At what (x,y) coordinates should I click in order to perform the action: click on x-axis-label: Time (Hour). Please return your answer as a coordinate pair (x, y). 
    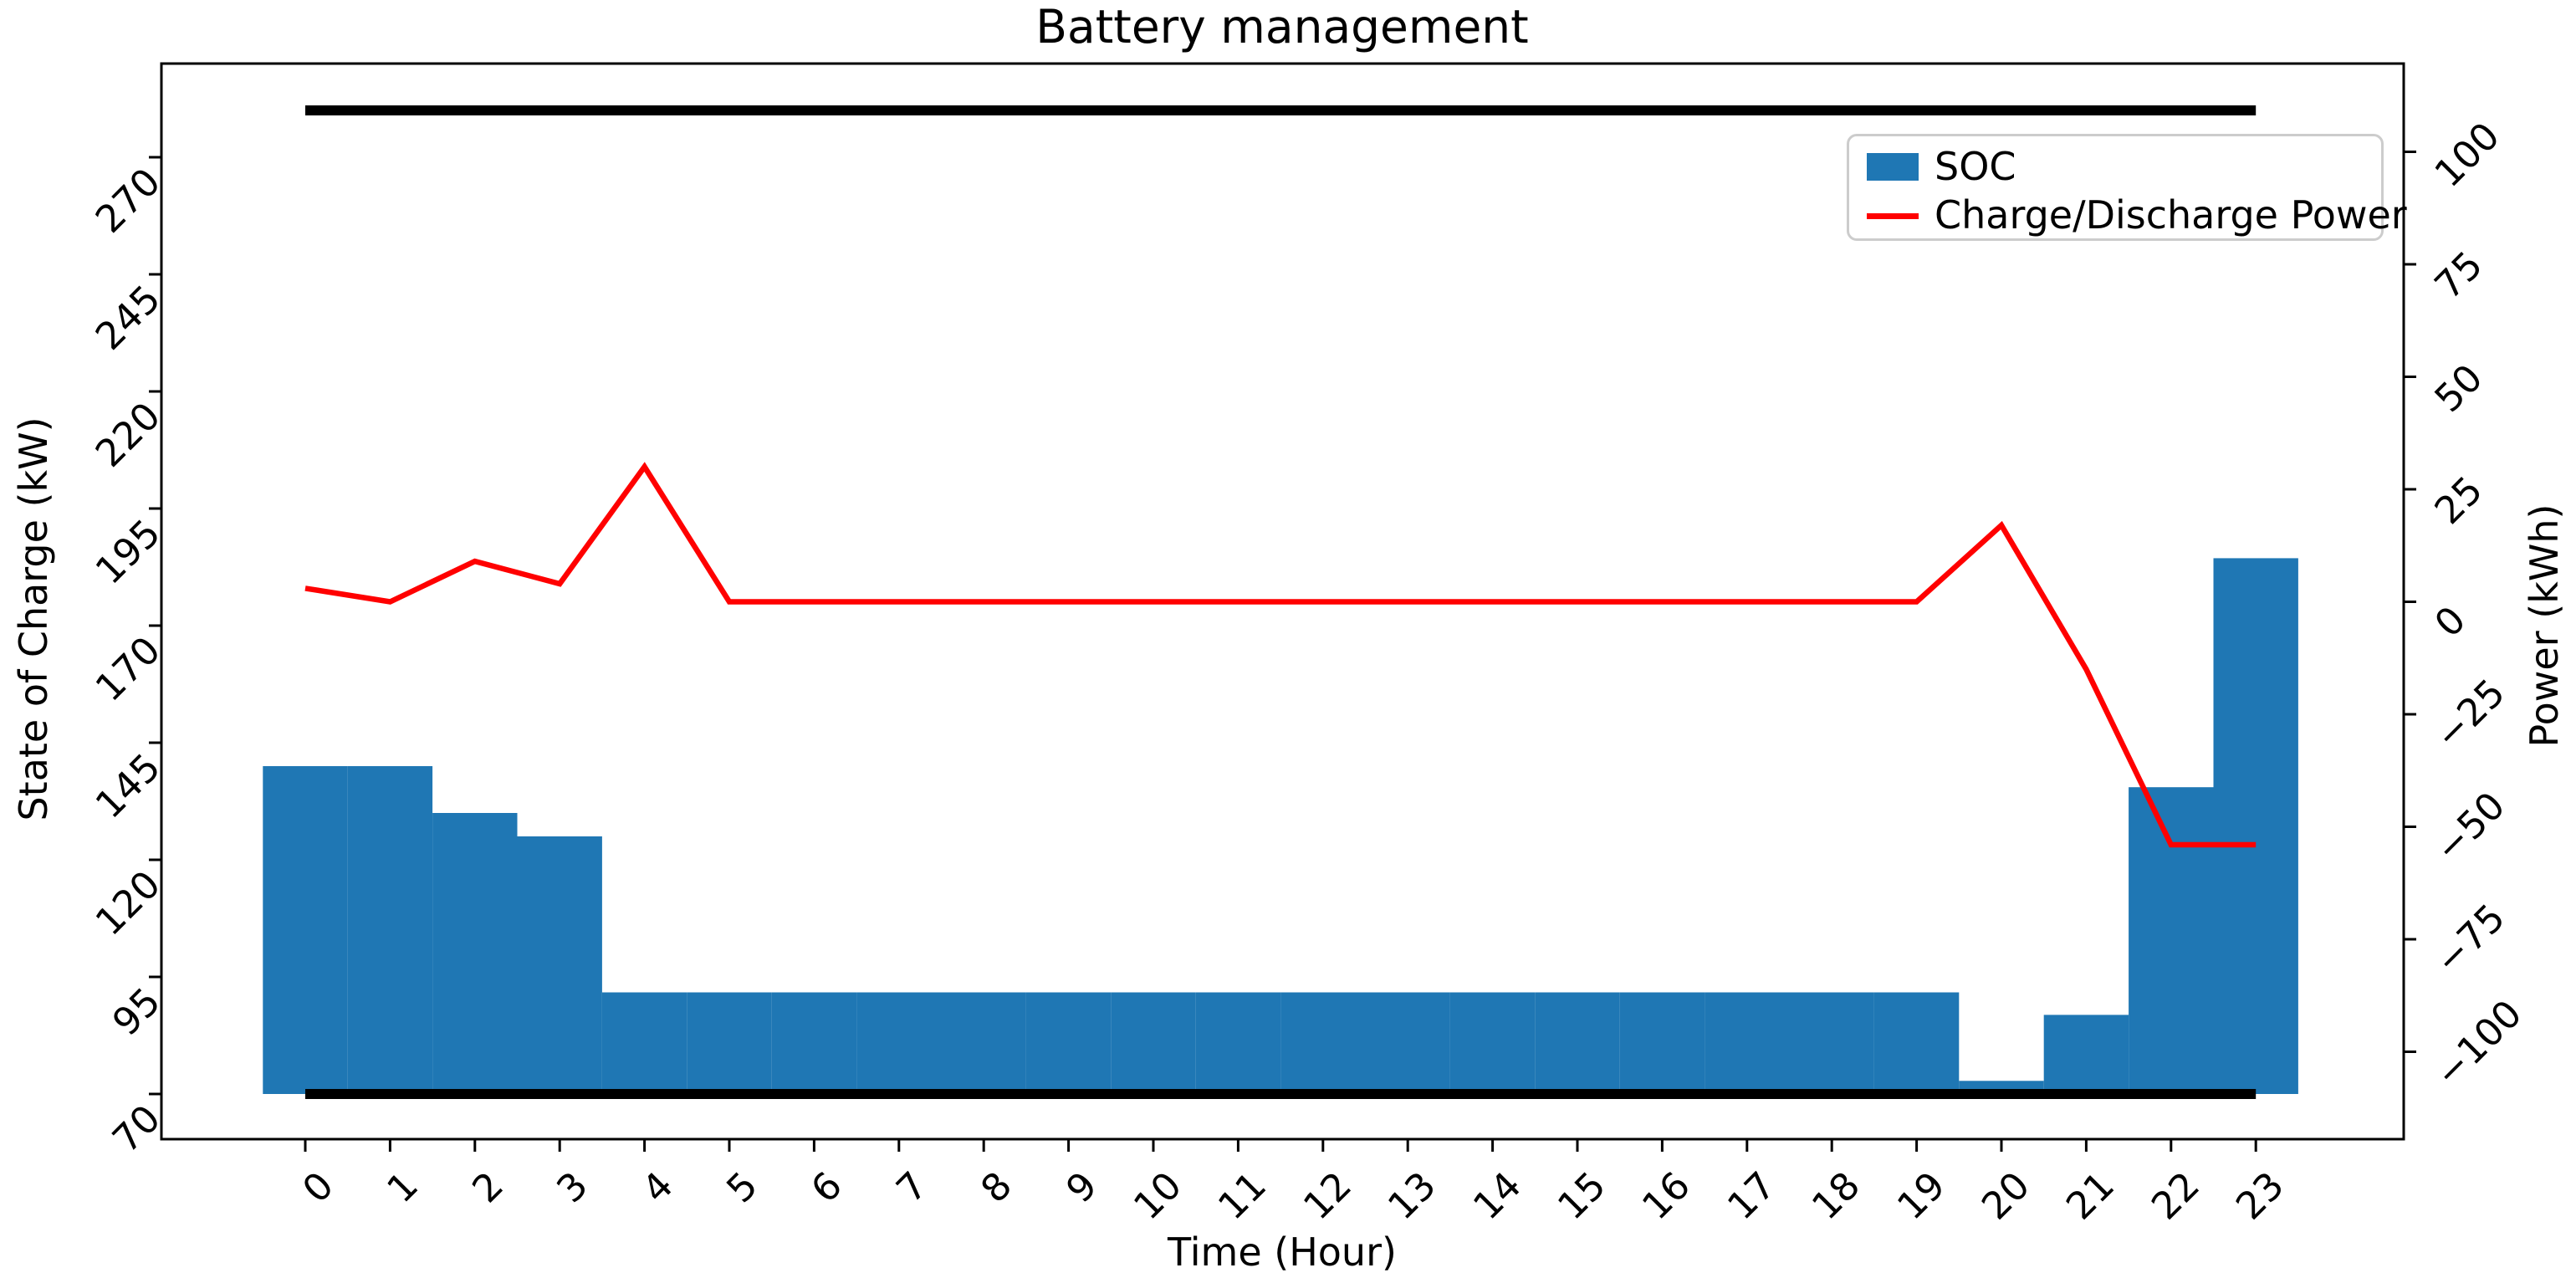
    Looking at the image, I should click on (1282, 1252).